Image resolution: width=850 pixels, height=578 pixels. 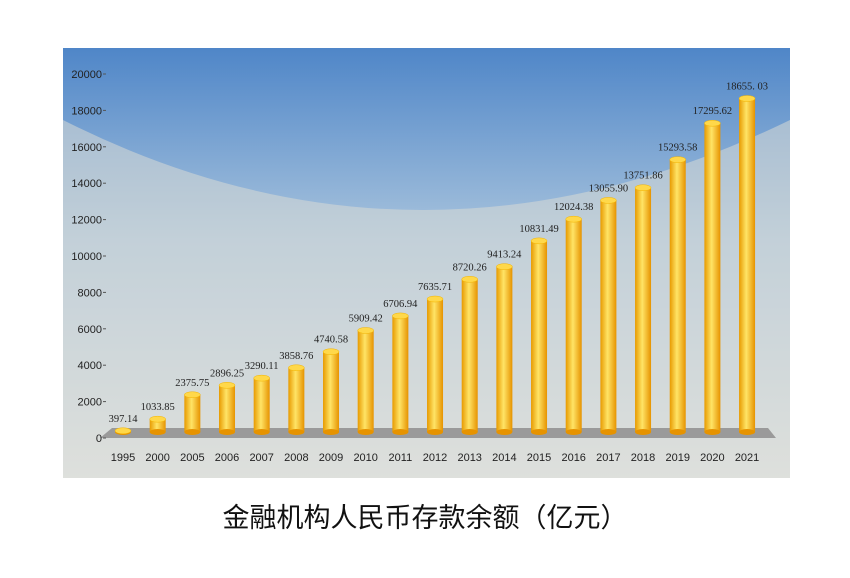 What do you see at coordinates (573, 207) in the screenshot?
I see `value-label: 12024.38` at bounding box center [573, 207].